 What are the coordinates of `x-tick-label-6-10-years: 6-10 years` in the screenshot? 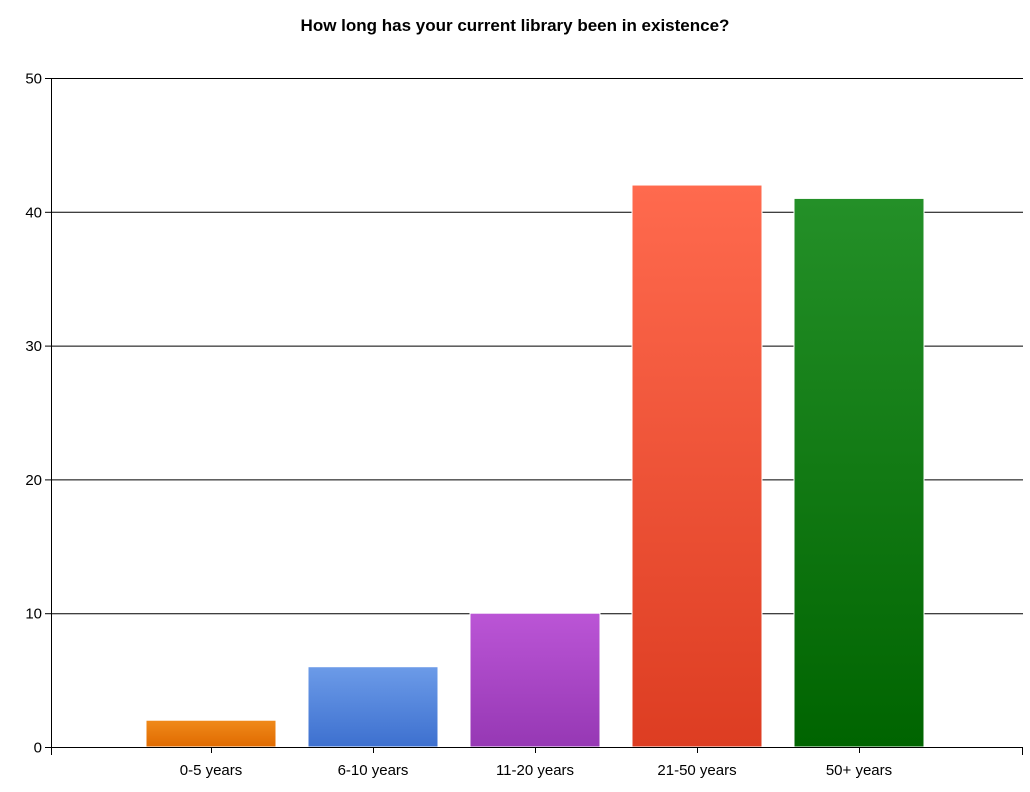 It's located at (373, 770).